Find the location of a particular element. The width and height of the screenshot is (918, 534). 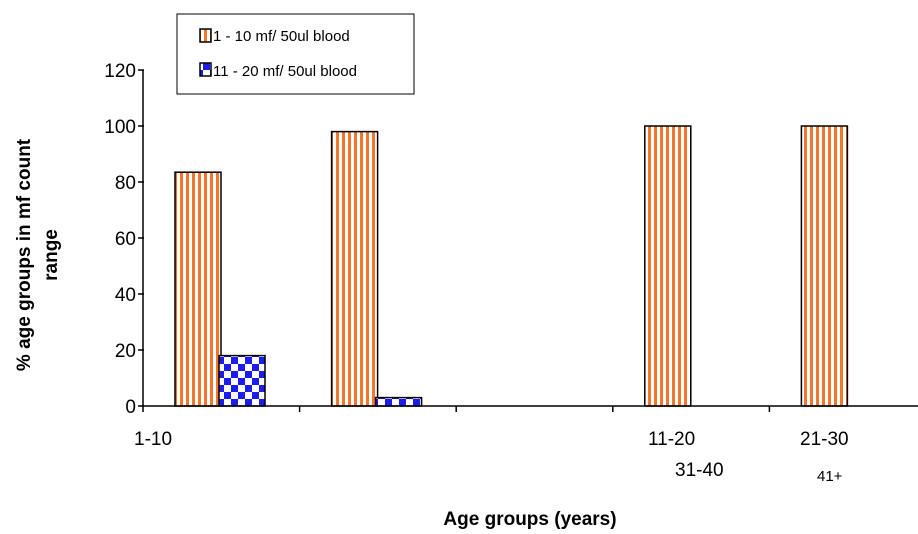

y-axis-title-line1: % age groups in mf count is located at coordinates (24, 254).